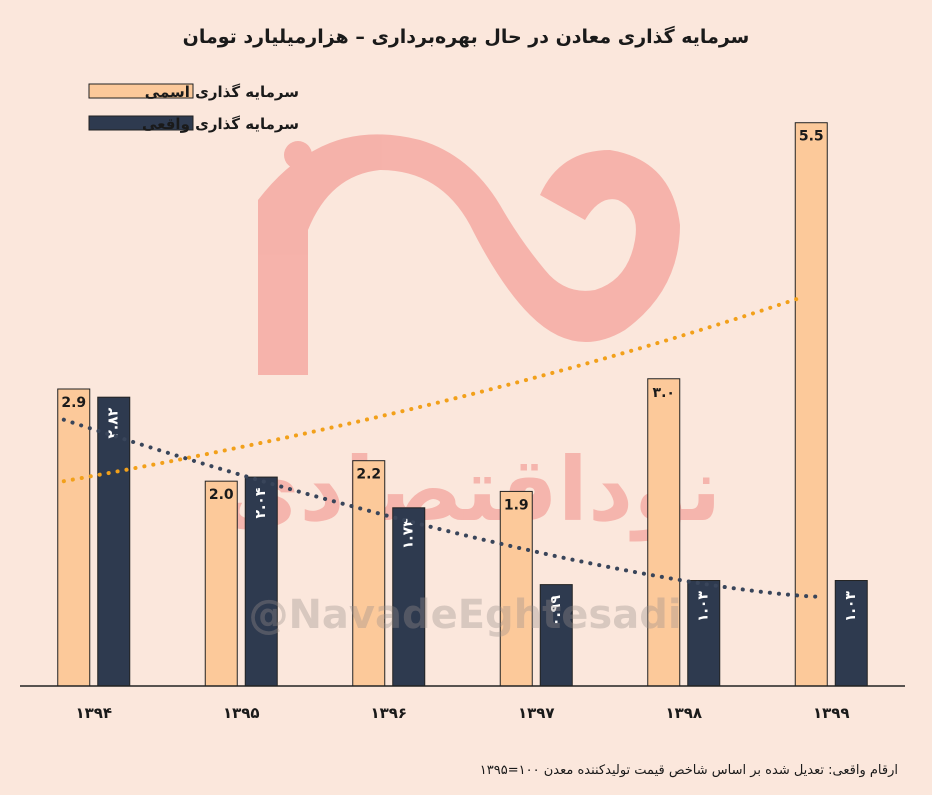 Image resolution: width=932 pixels, height=795 pixels. Describe the element at coordinates (409, 533) in the screenshot. I see `data-label-real: ۱.۷۴` at that location.